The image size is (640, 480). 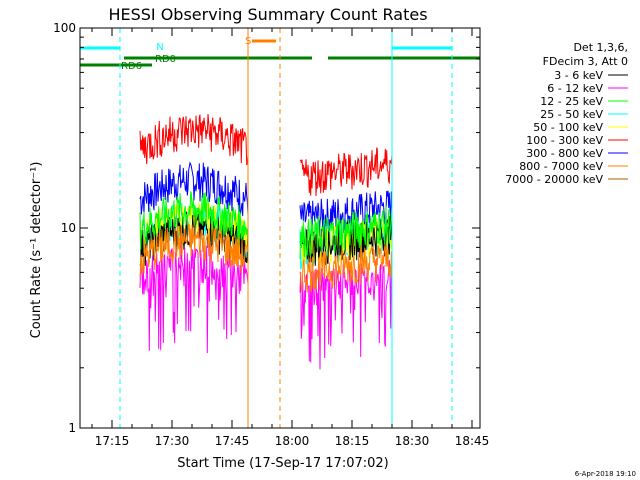 What do you see at coordinates (280, 53) in the screenshot?
I see `flag-bars` at bounding box center [280, 53].